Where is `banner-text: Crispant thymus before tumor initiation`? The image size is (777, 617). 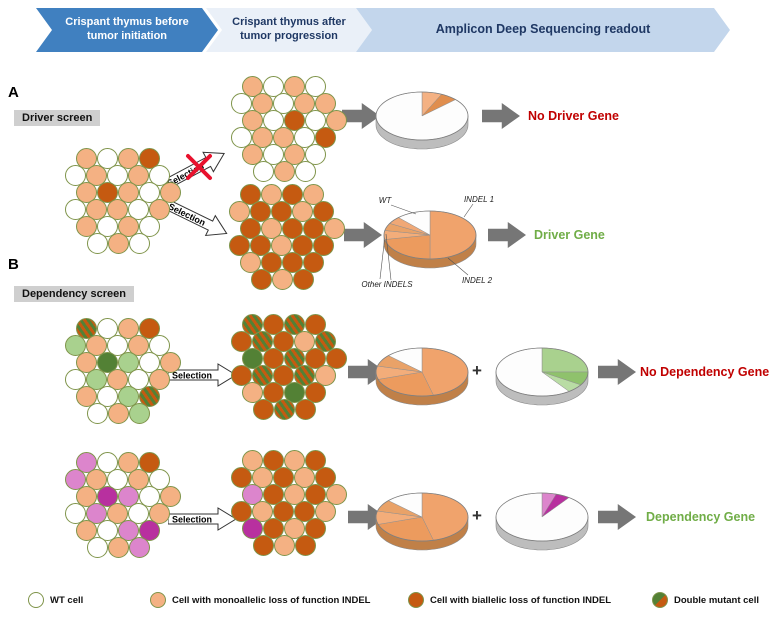 banner-text: Crispant thymus before tumor initiation is located at coordinates (127, 29).